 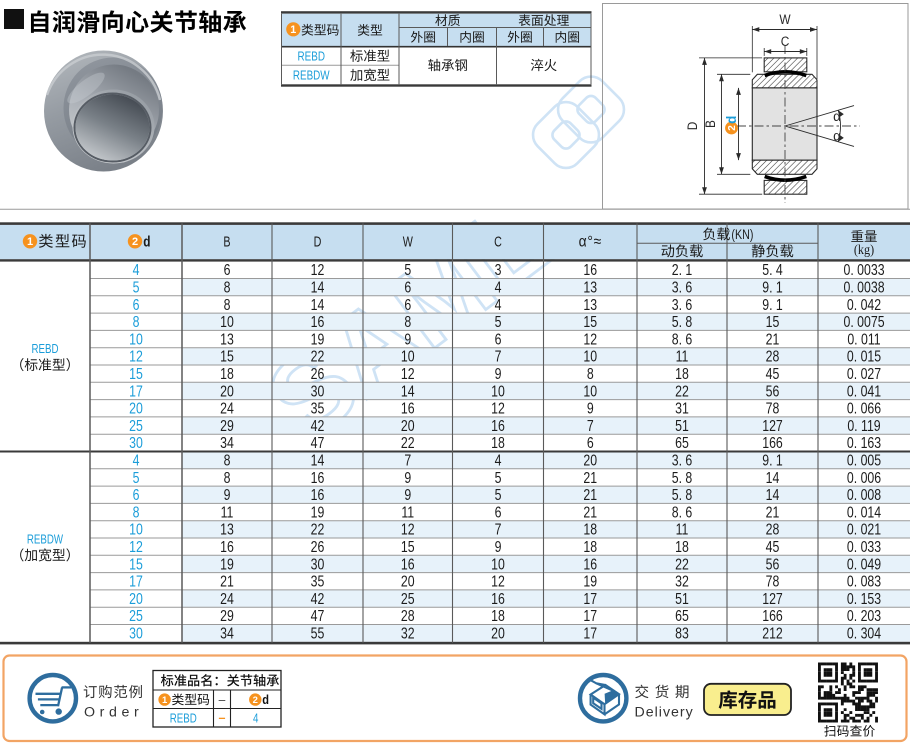 What do you see at coordinates (113, 713) in the screenshot?
I see `svg-text: Order` at bounding box center [113, 713].